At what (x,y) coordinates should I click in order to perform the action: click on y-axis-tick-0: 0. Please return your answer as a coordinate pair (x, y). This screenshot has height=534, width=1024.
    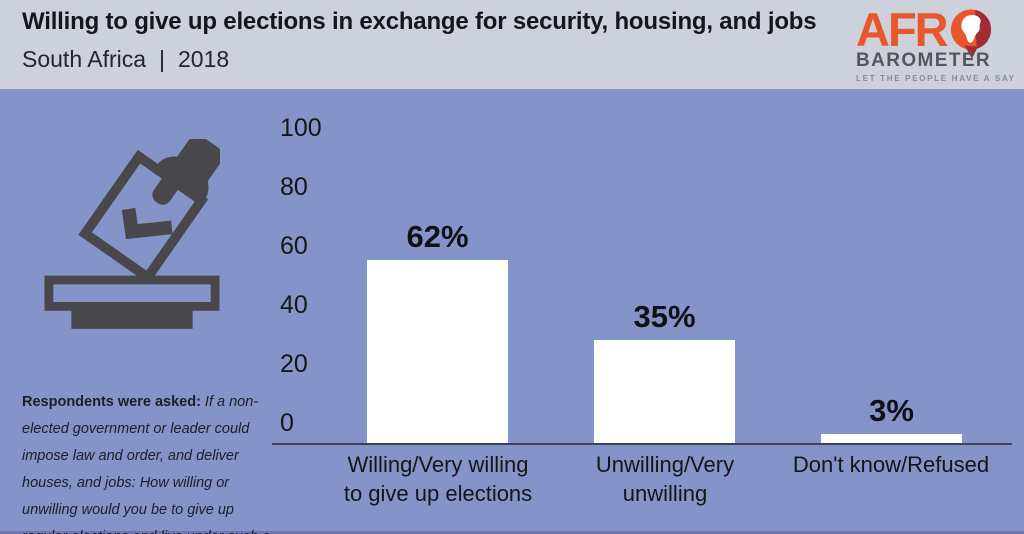
    Looking at the image, I should click on (287, 423).